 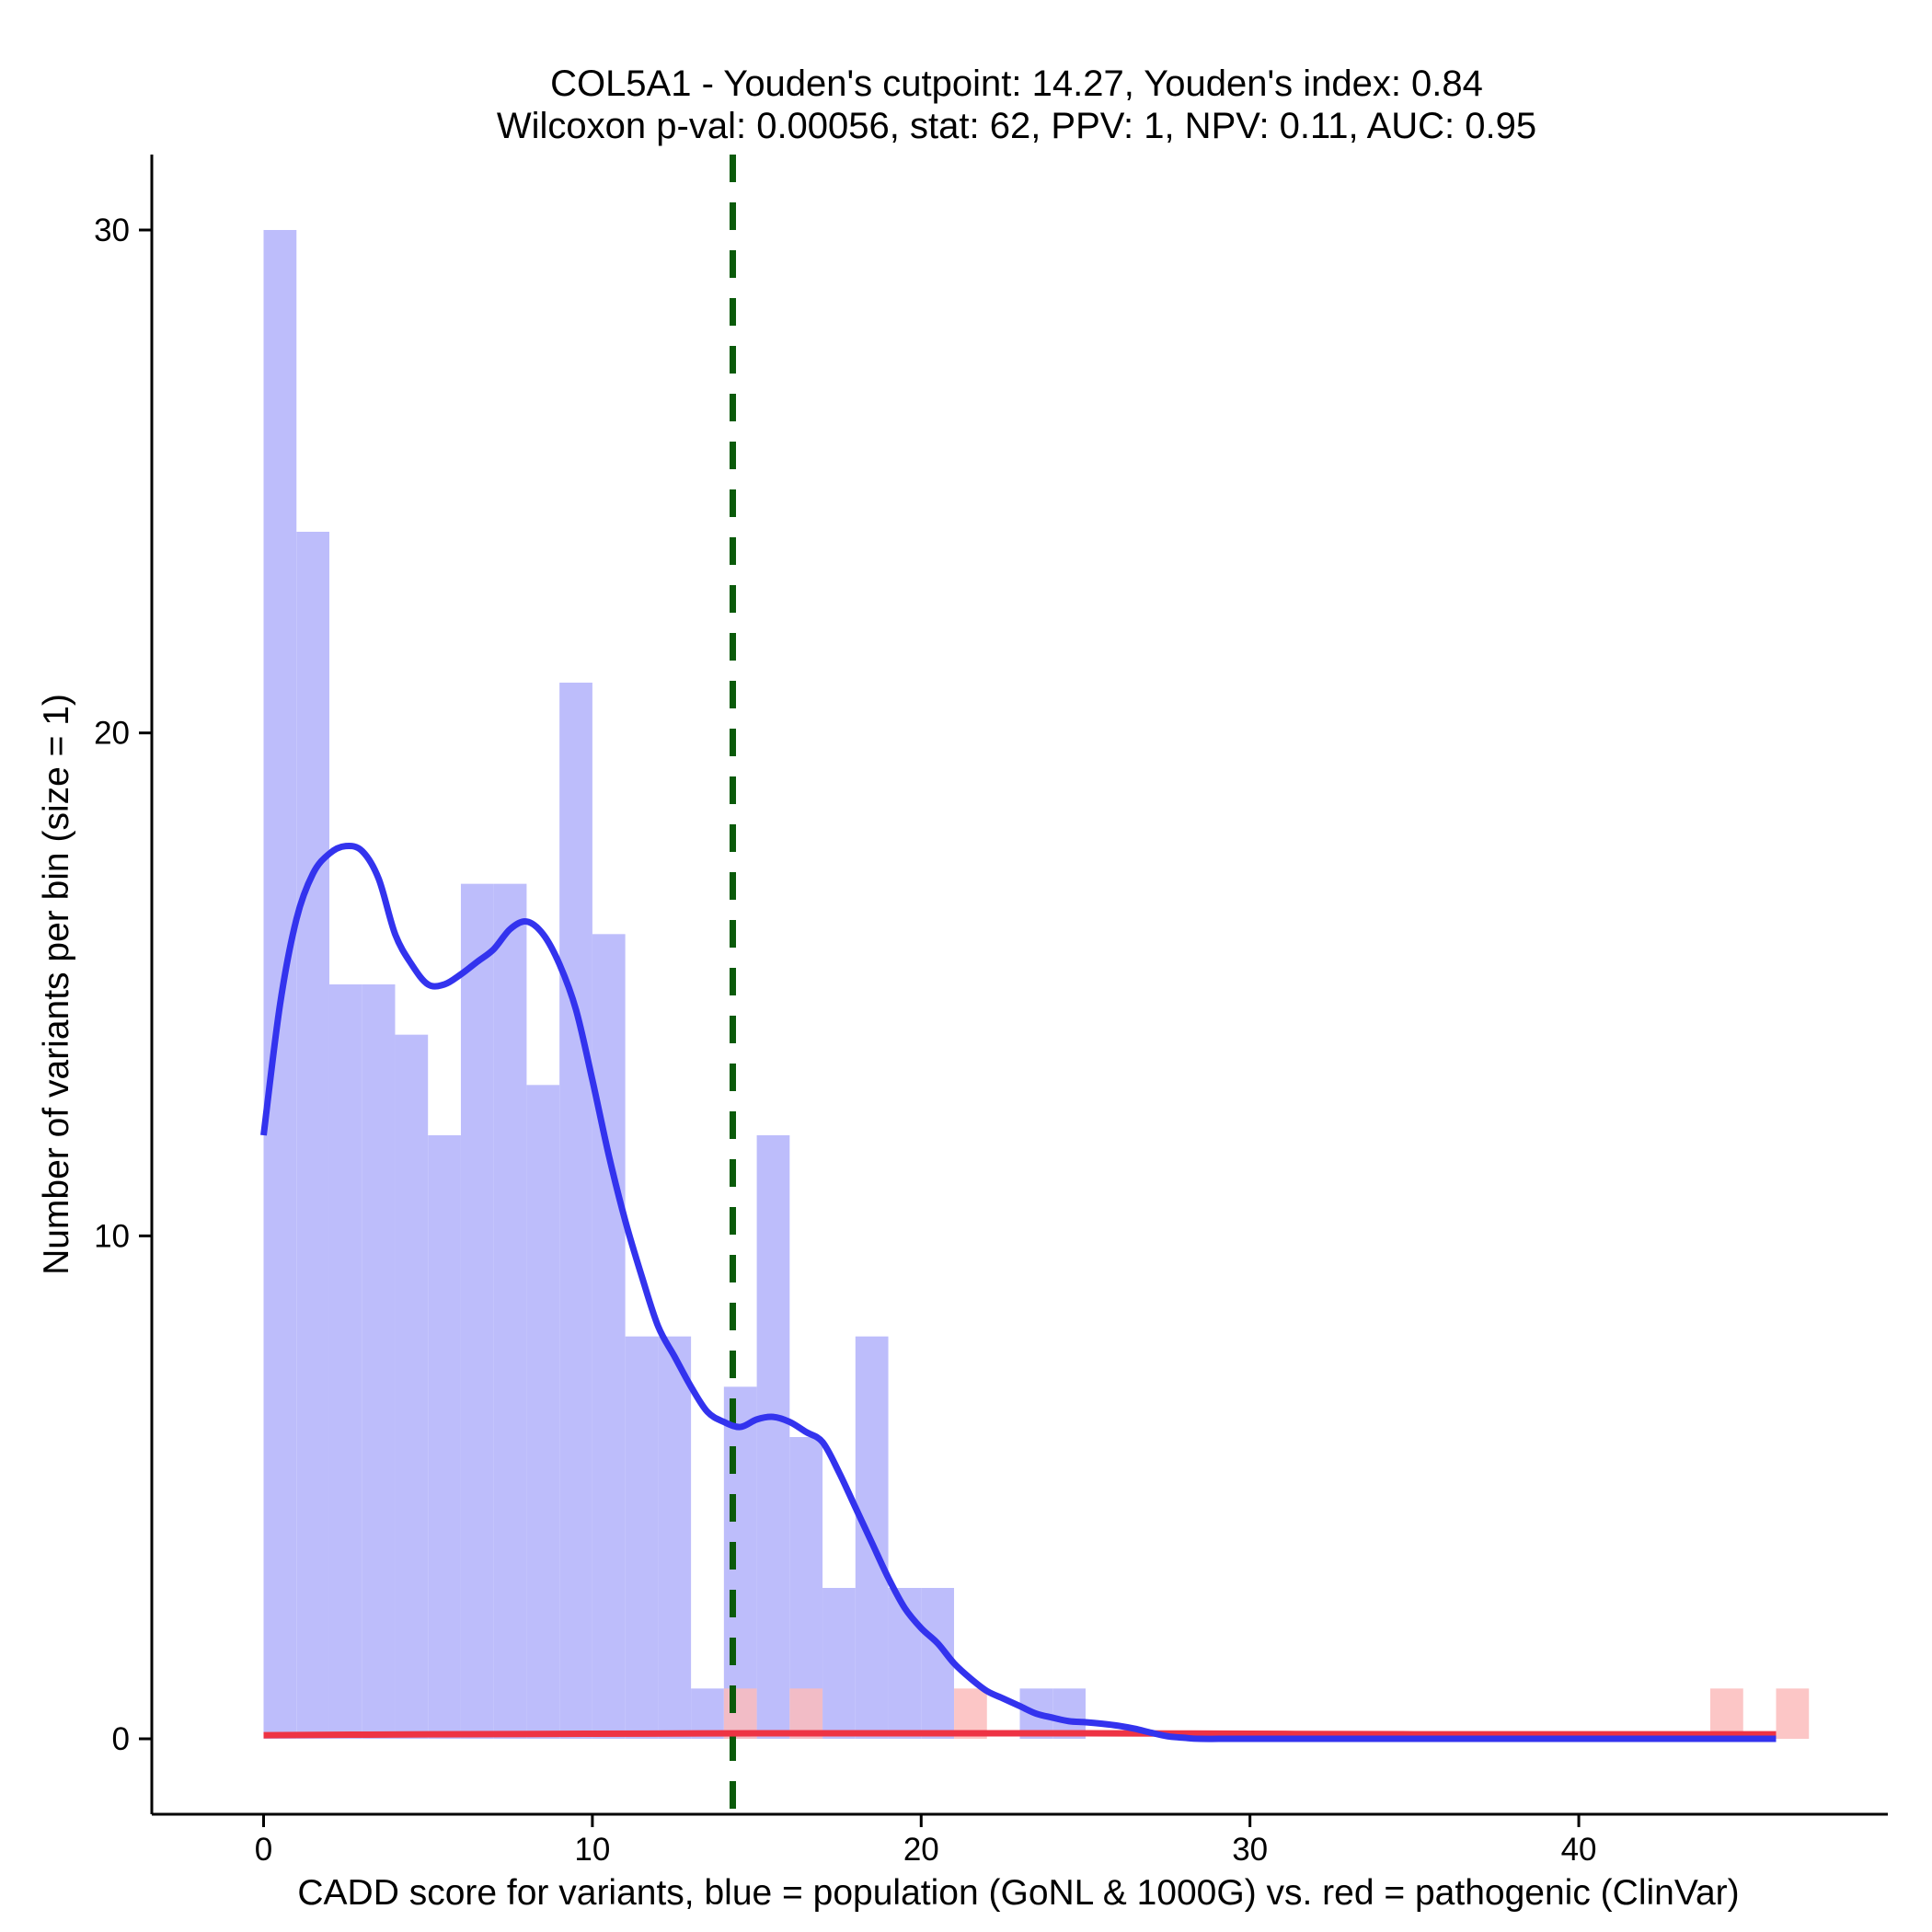 I want to click on y-tick-label-30: 30, so click(x=112, y=230).